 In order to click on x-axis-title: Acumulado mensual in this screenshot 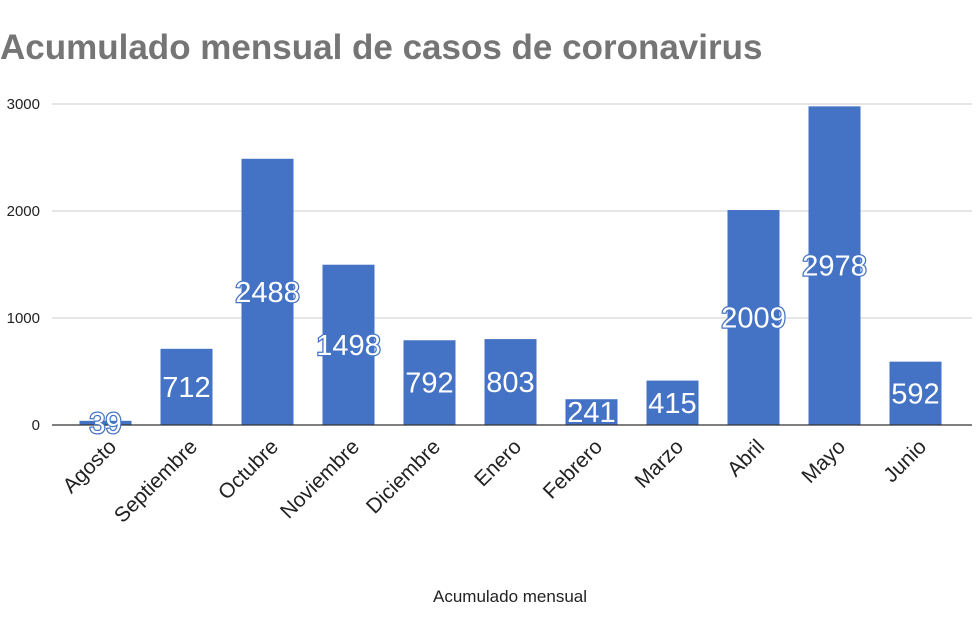, I will do `click(510, 596)`.